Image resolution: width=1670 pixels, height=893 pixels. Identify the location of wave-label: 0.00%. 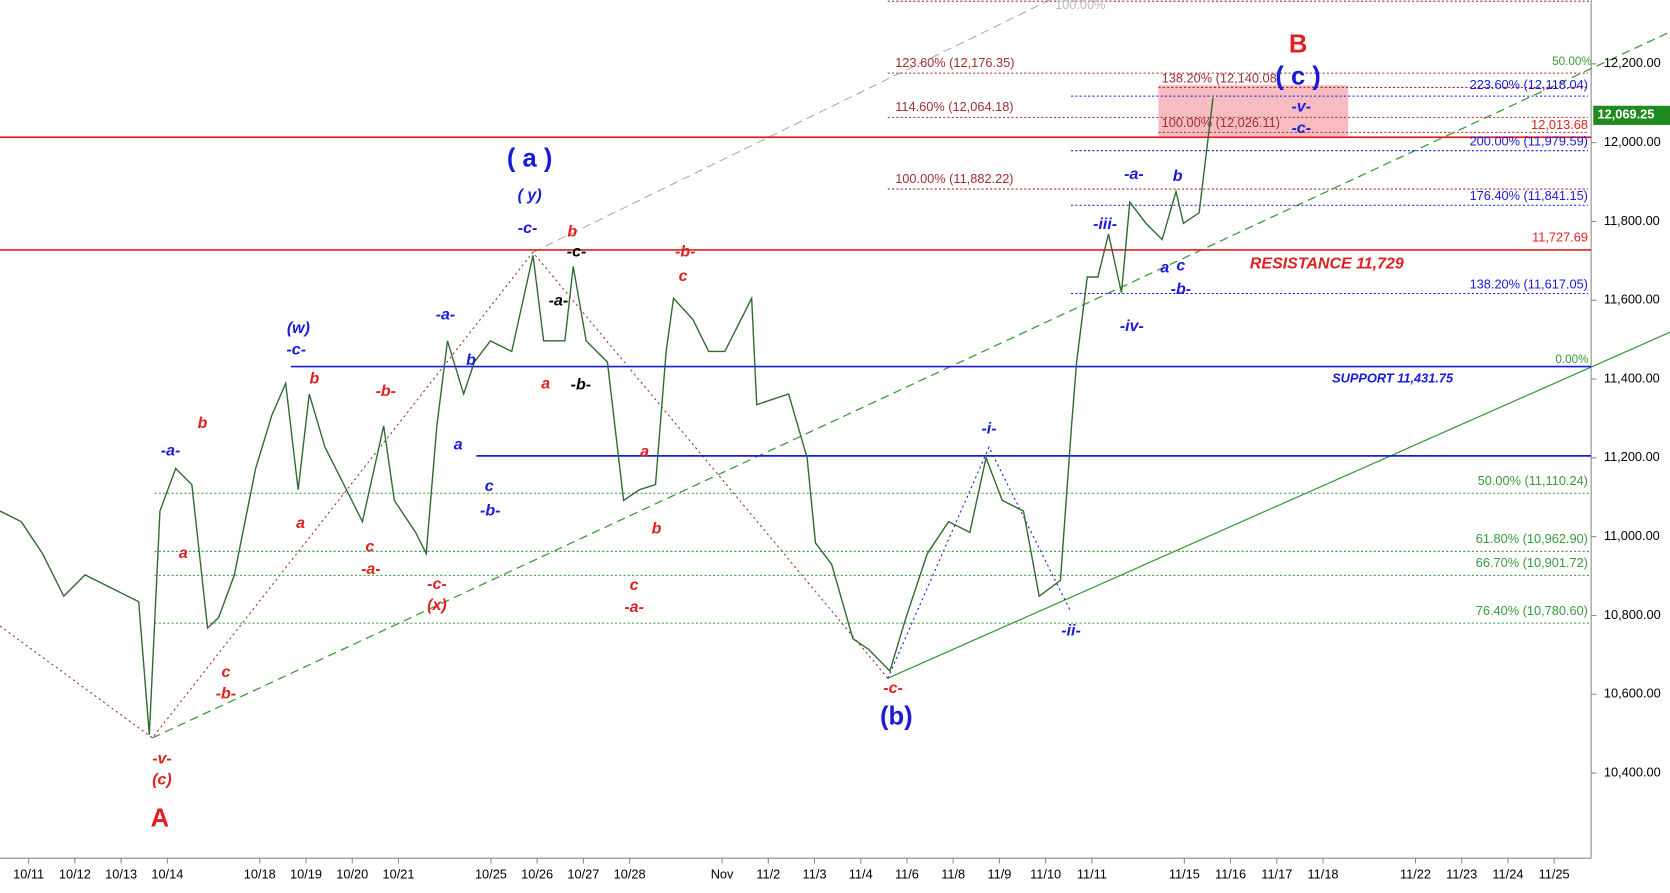
(1571, 359).